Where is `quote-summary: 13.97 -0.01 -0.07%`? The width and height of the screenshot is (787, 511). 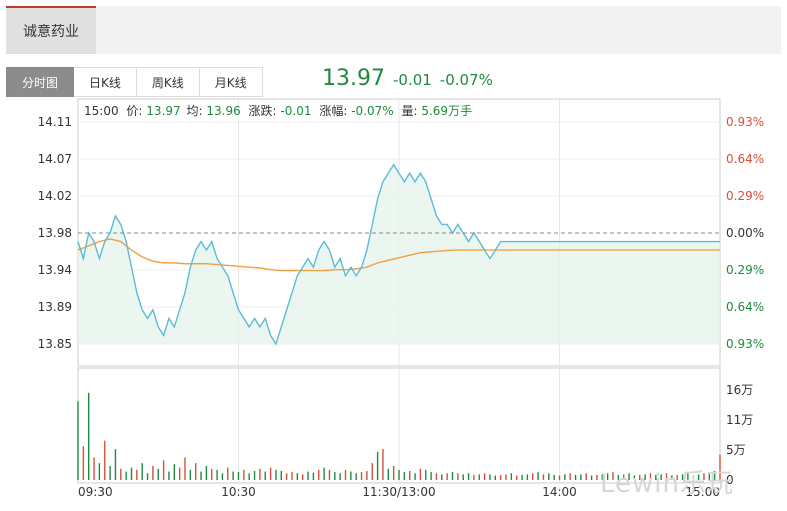
quote-summary: 13.97 -0.01 -0.07% is located at coordinates (407, 82).